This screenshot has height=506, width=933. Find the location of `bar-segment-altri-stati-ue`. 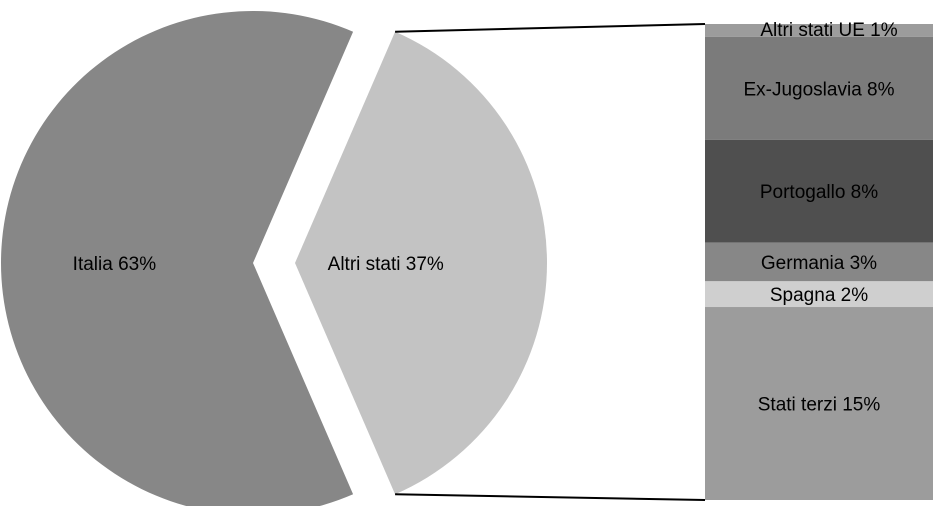

bar-segment-altri-stati-ue is located at coordinates (819, 30).